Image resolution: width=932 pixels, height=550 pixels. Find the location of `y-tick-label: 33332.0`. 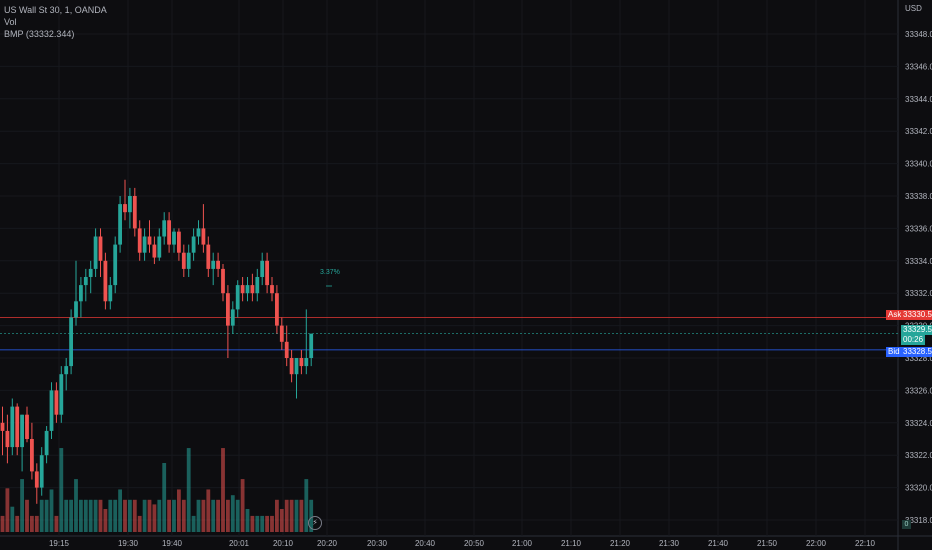

y-tick-label: 33332.0 is located at coordinates (918, 293).